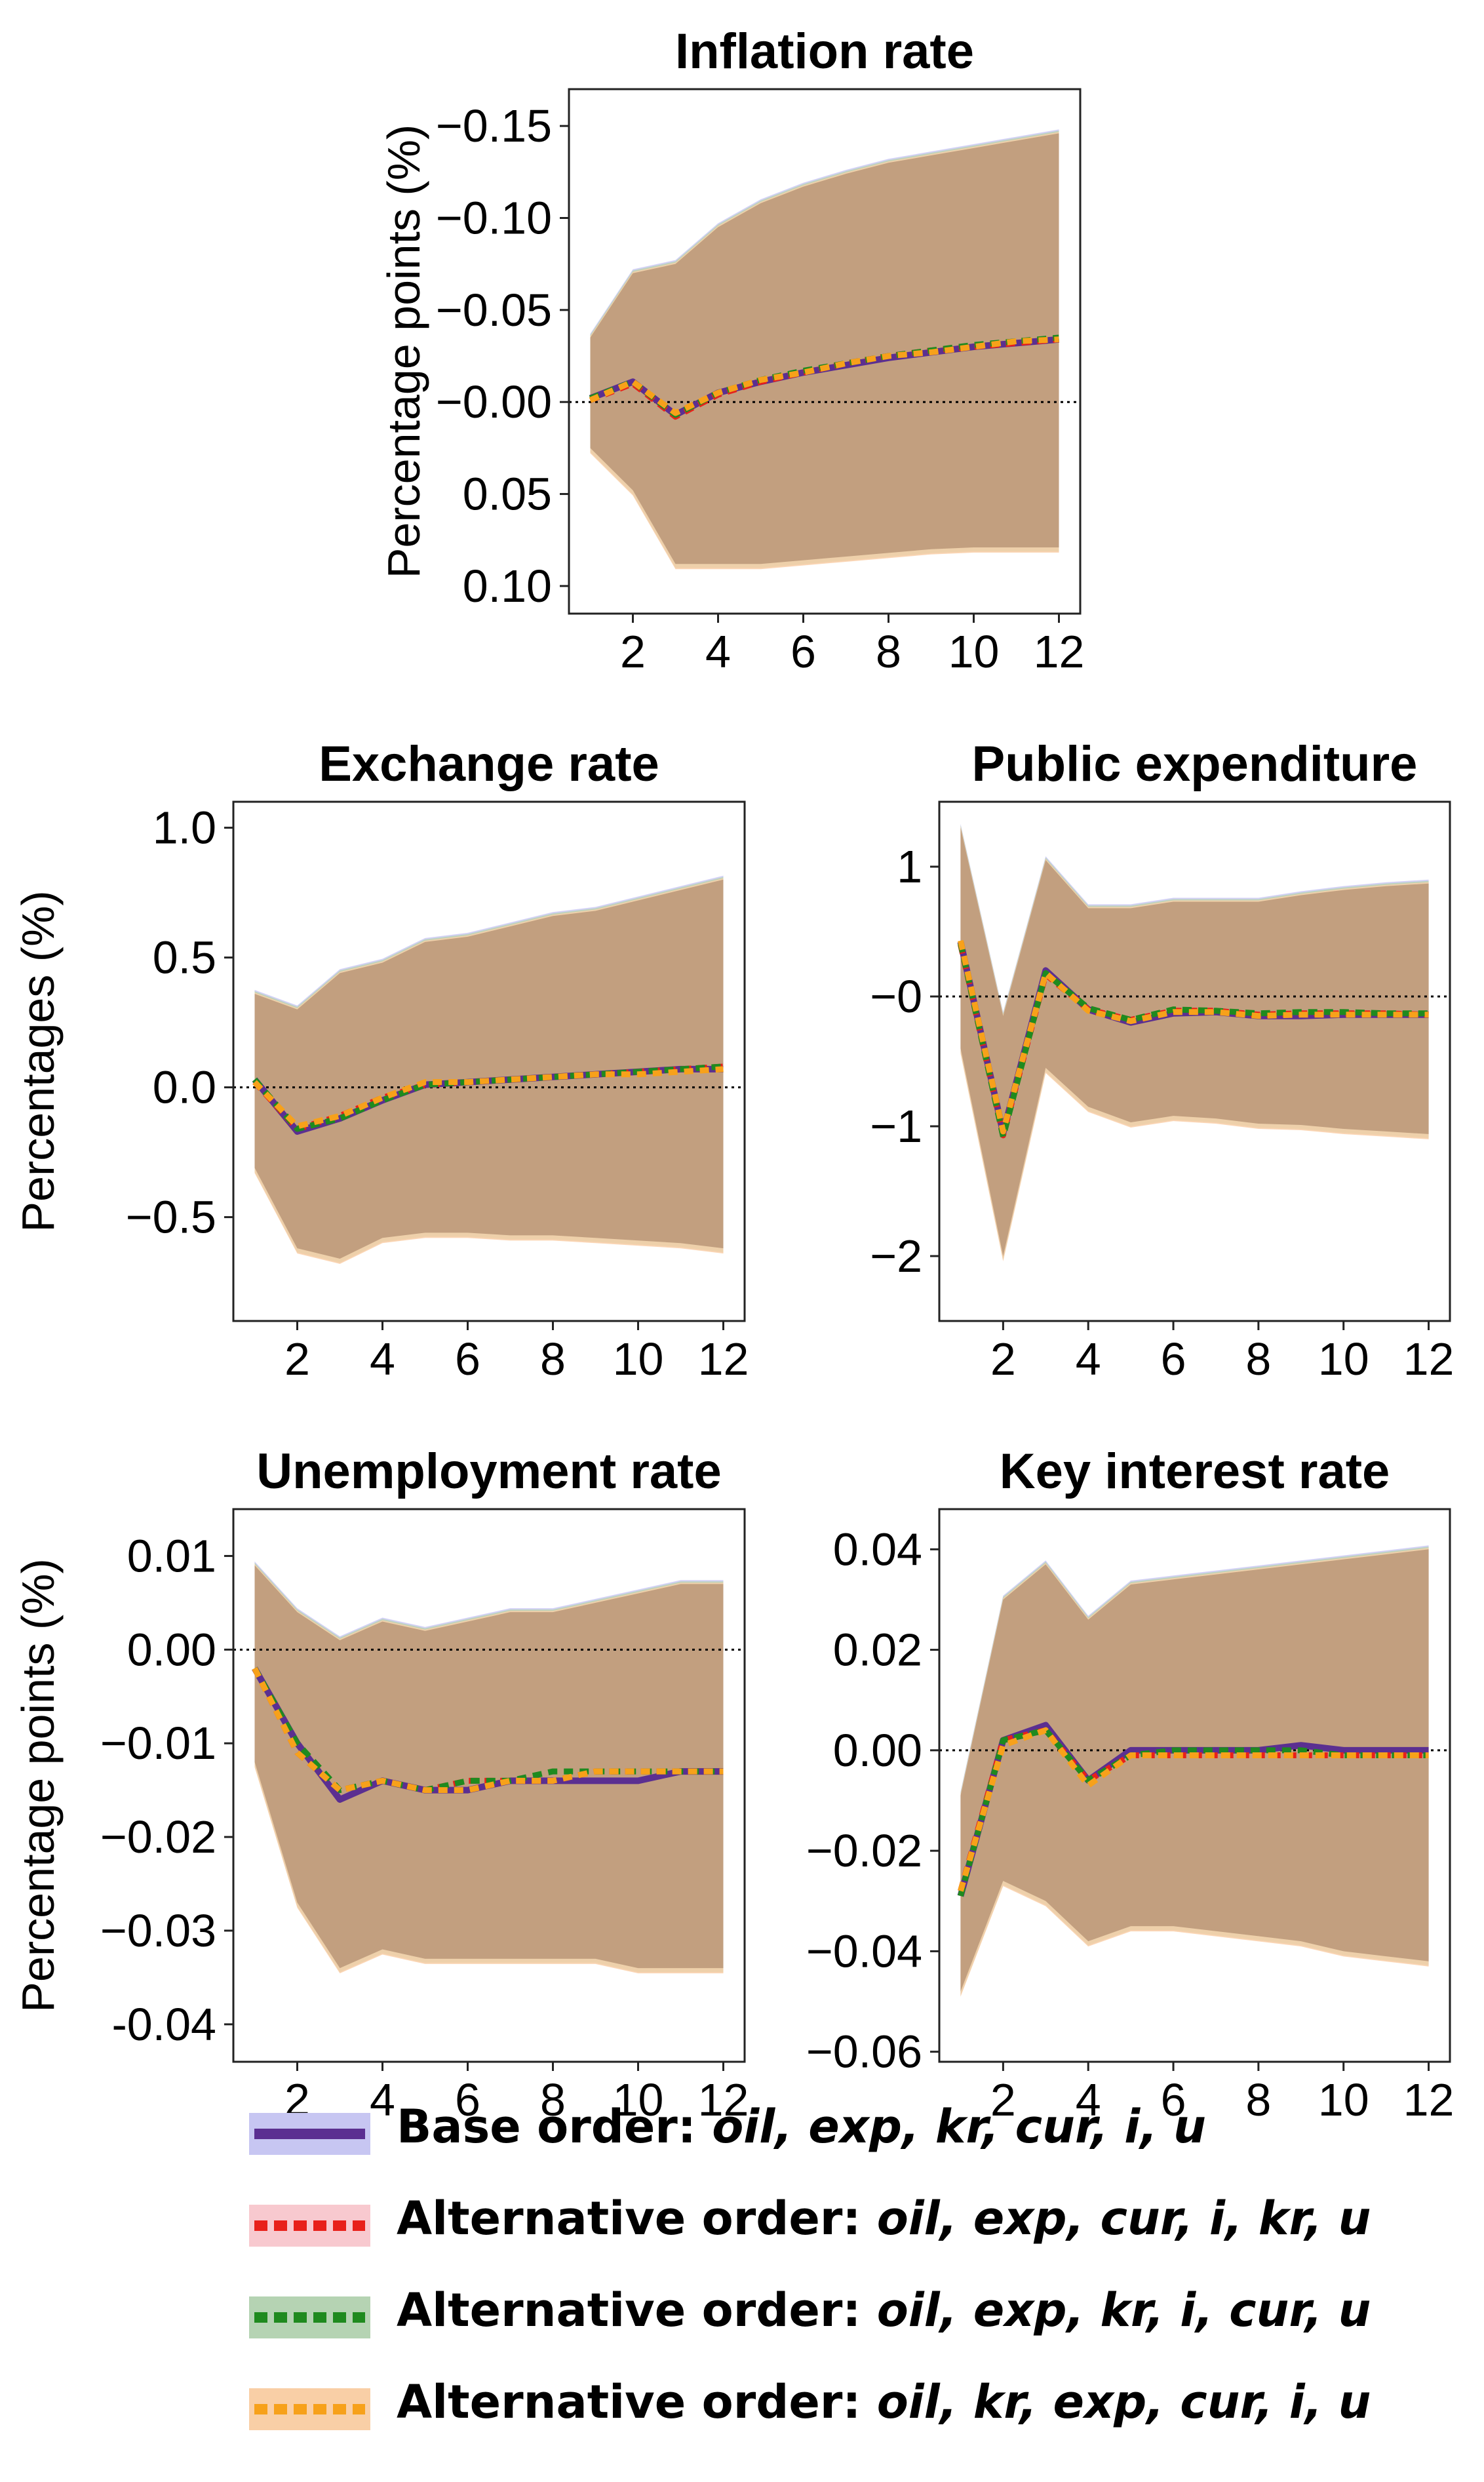 The image size is (1484, 2482). Describe the element at coordinates (309, 2134) in the screenshot. I see `legend-swatch-base` at that location.